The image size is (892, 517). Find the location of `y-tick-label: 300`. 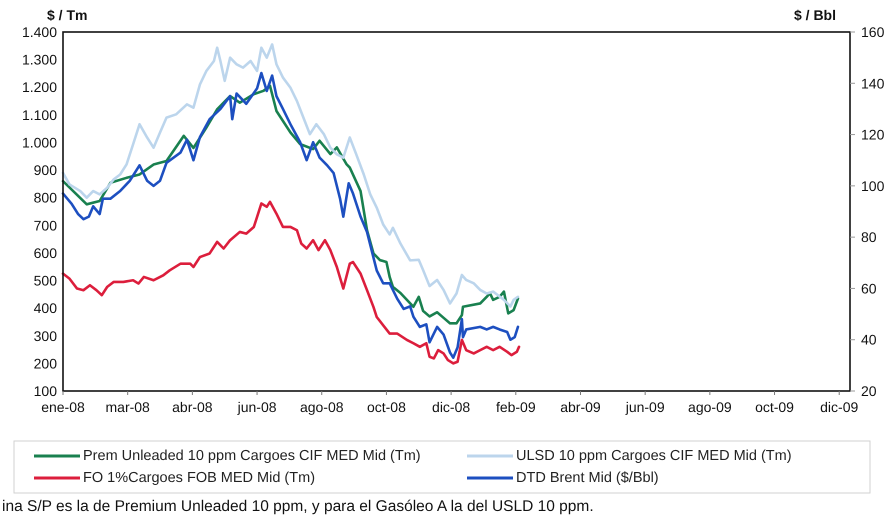

y-tick-label: 300 is located at coordinates (46, 336).